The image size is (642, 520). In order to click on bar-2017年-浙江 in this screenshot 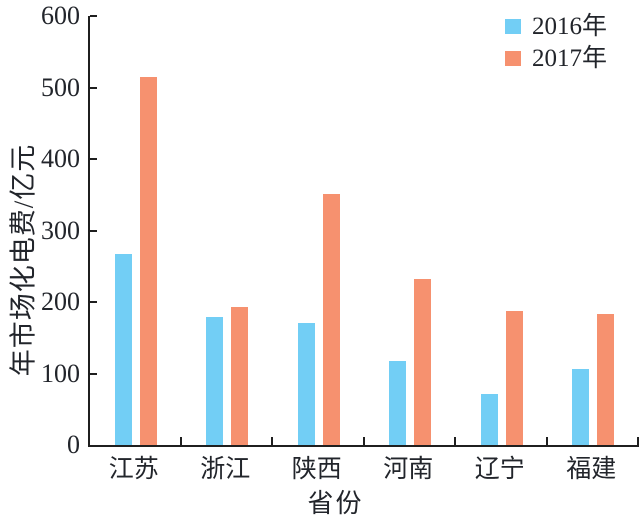, I will do `click(240, 376)`.